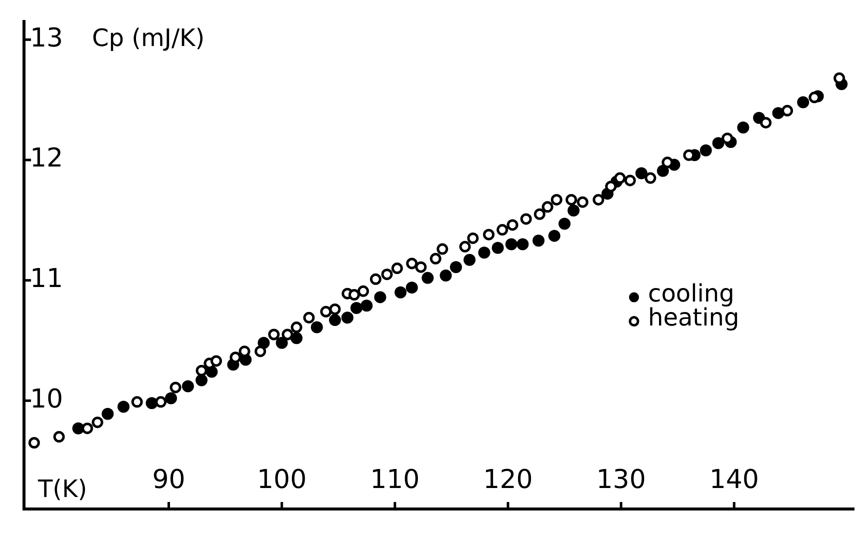 Image resolution: width=861 pixels, height=536 pixels. I want to click on x-tick-label: 120, so click(508, 480).